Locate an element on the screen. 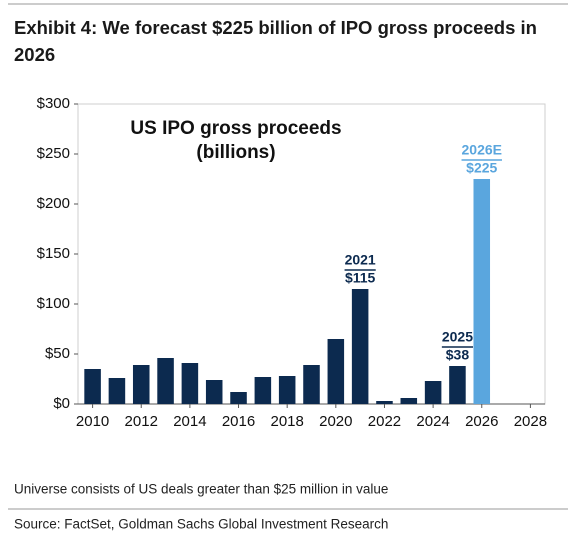 Image resolution: width=576 pixels, height=534 pixels. y-tick-label: $0 is located at coordinates (61, 403).